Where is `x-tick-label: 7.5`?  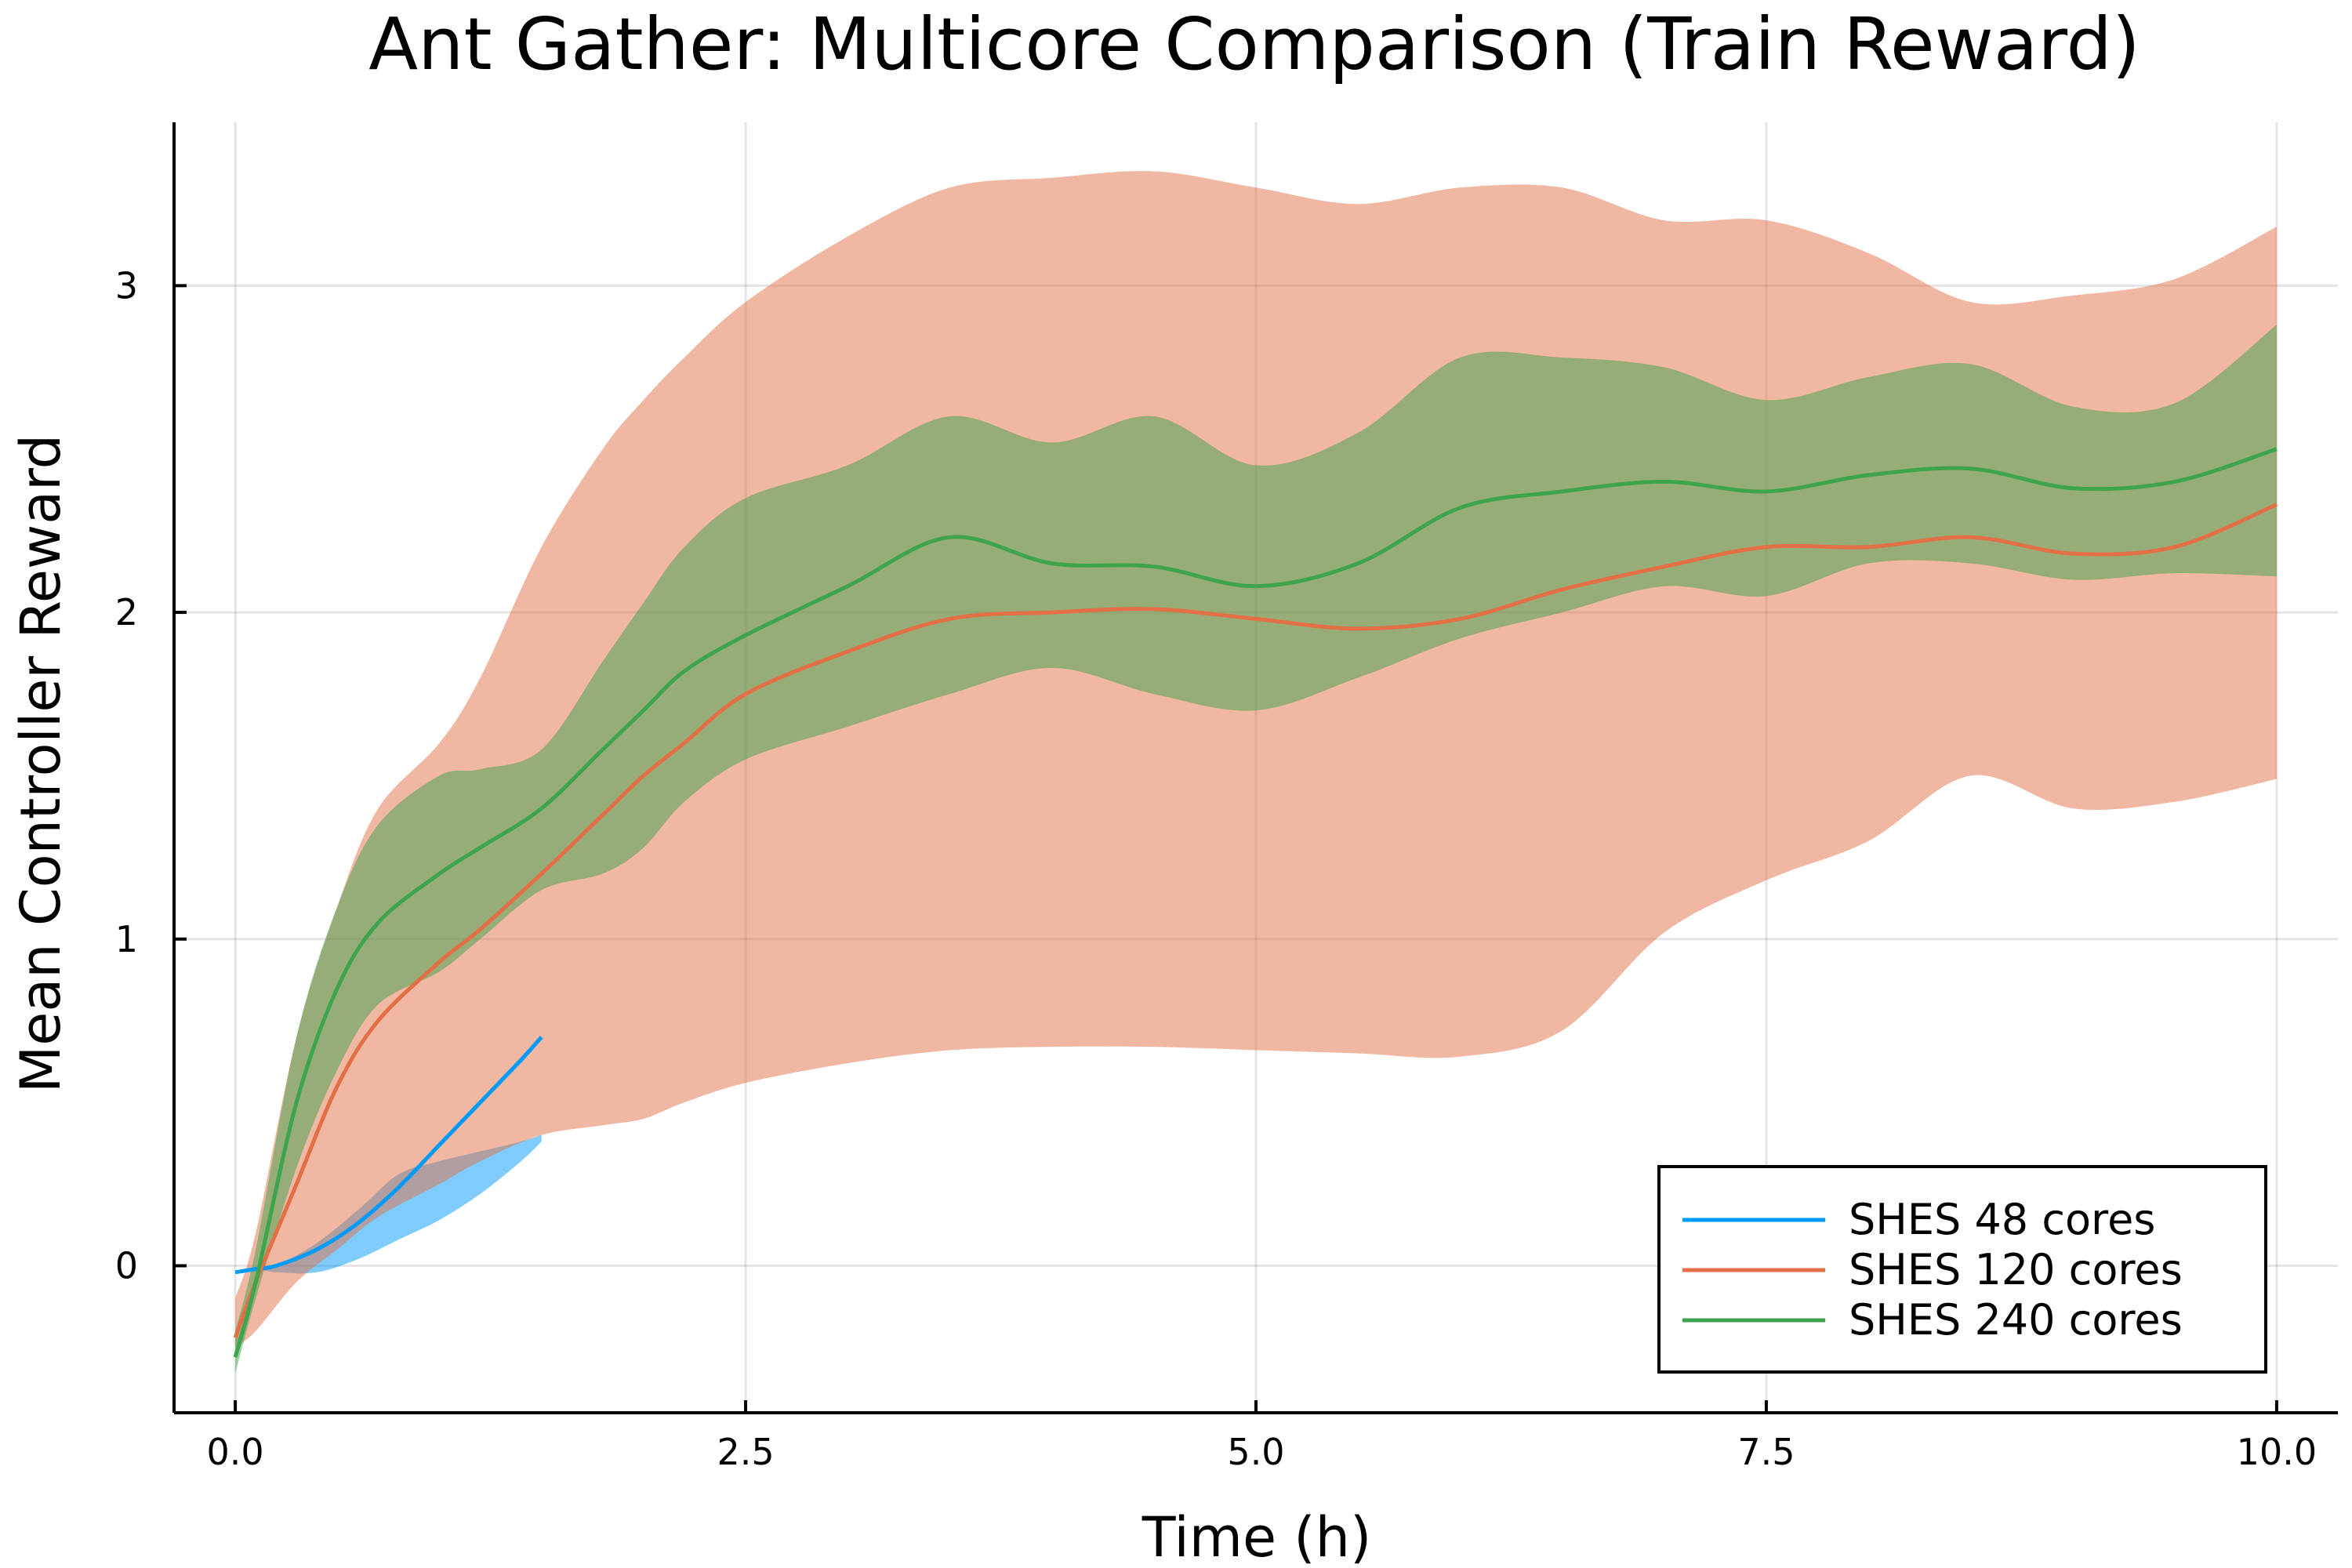
x-tick-label: 7.5 is located at coordinates (1766, 1452).